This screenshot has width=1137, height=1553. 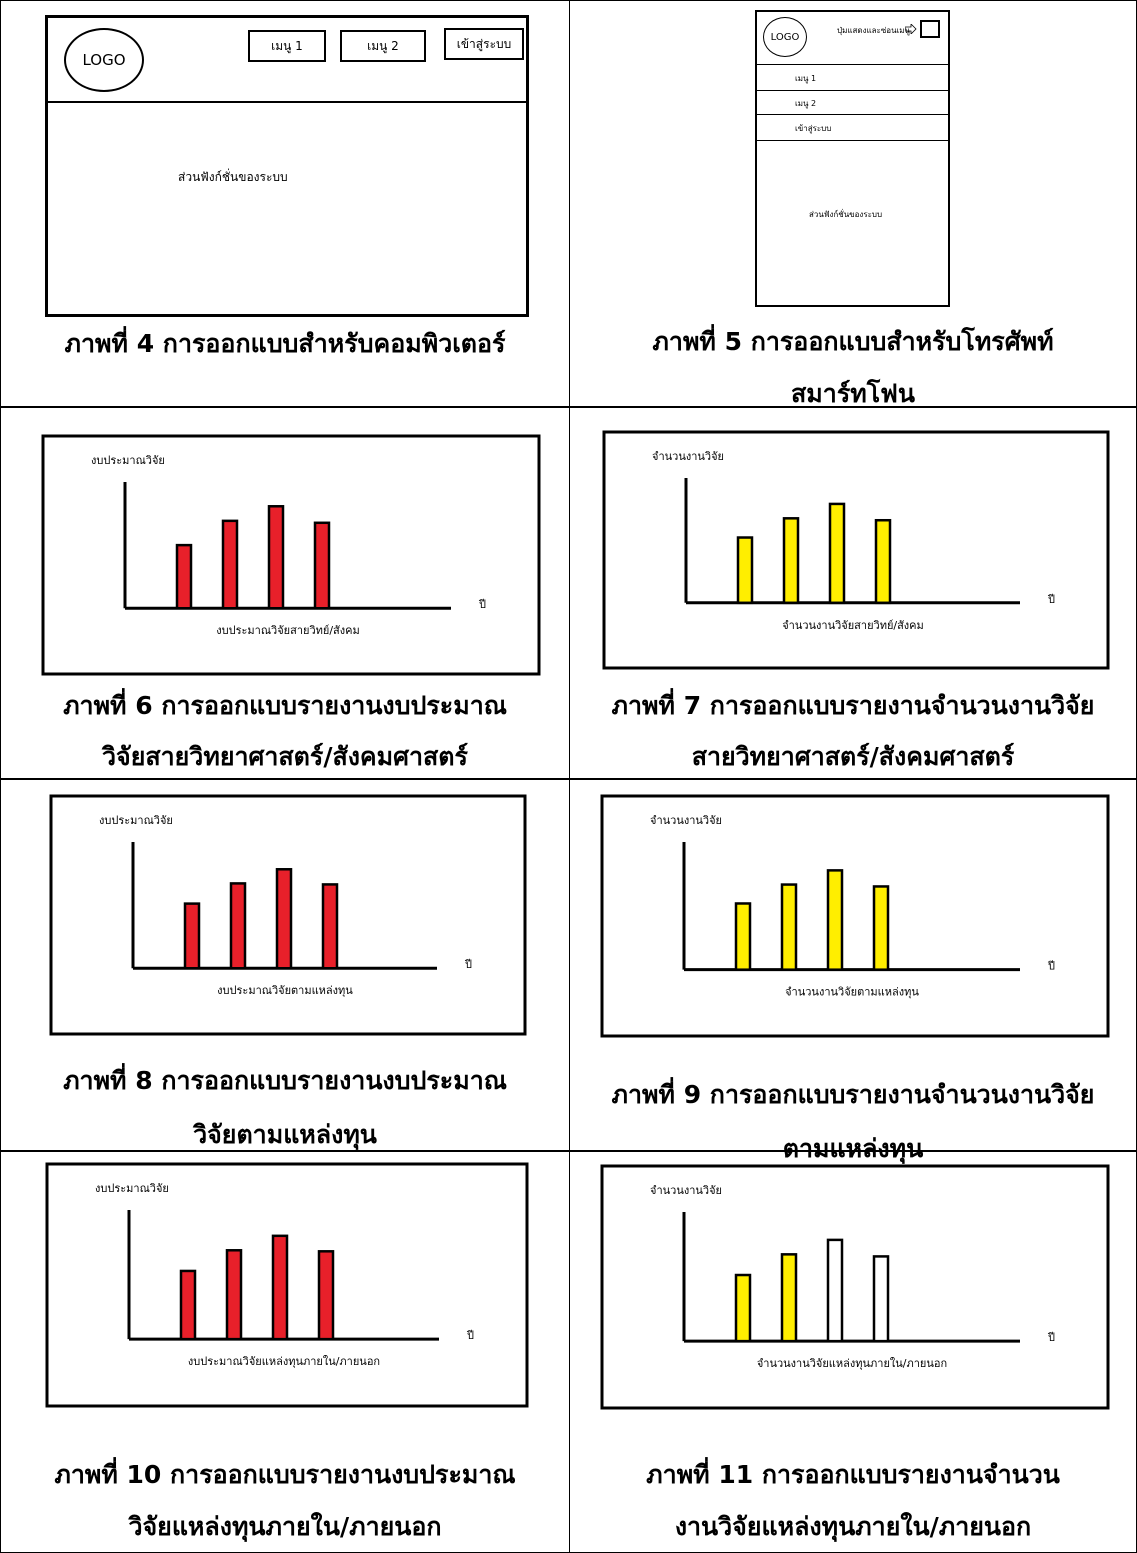 I want to click on mobile-logo-text: LOGO, so click(x=785, y=37).